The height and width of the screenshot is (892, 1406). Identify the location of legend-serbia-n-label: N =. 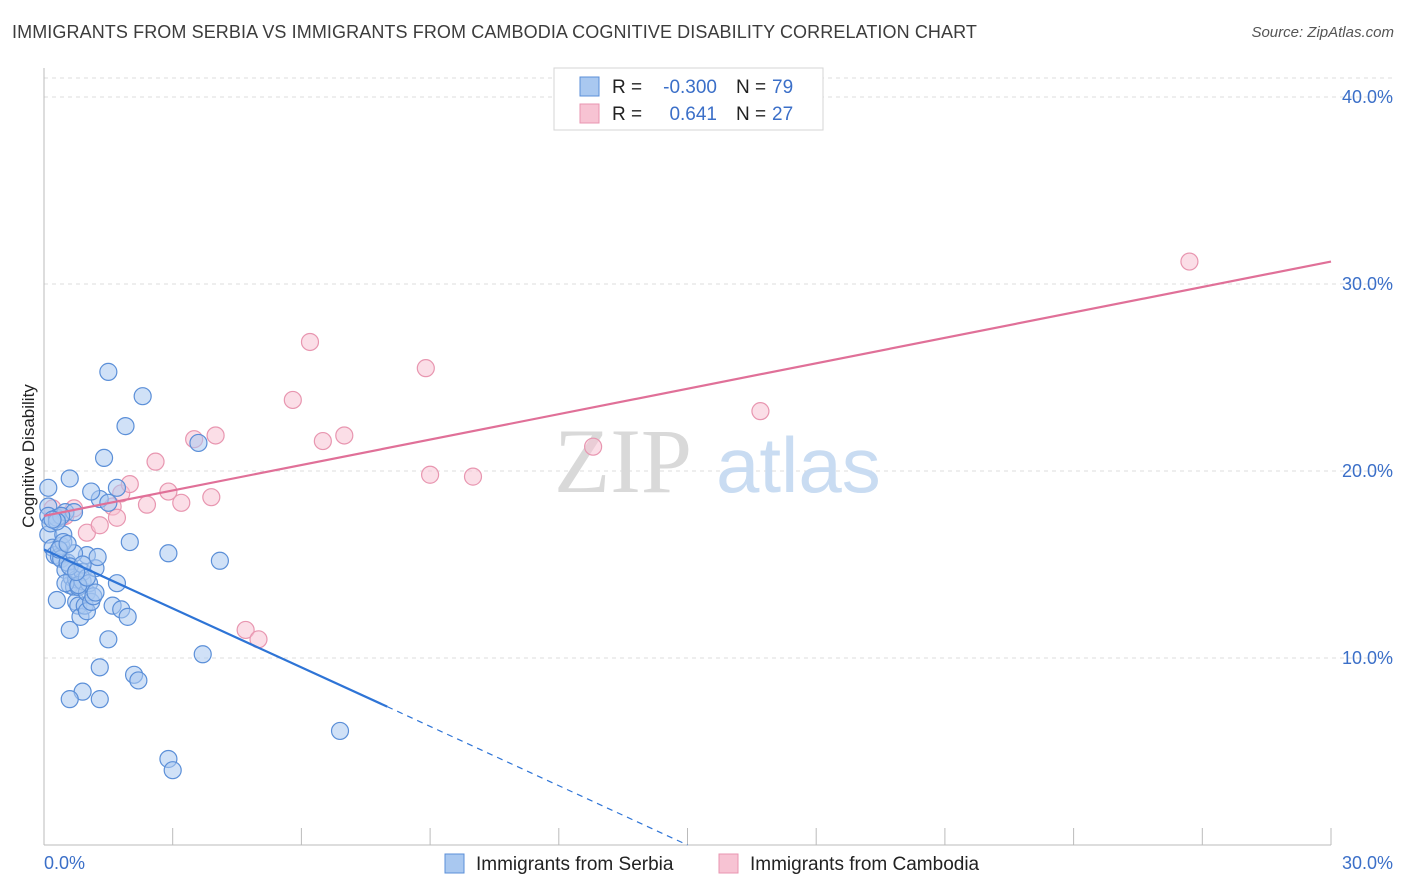
(751, 87).